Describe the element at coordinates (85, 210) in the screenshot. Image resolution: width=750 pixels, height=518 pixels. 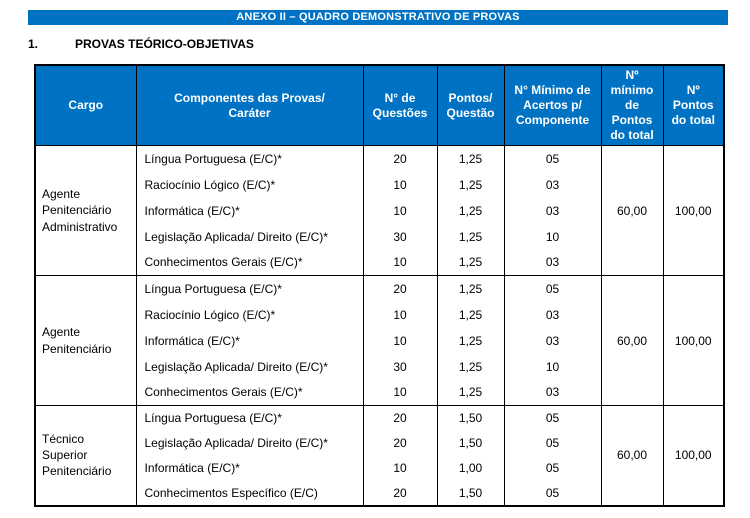
I see `cell-cargo: Agente Penitenciário Administrativo` at that location.